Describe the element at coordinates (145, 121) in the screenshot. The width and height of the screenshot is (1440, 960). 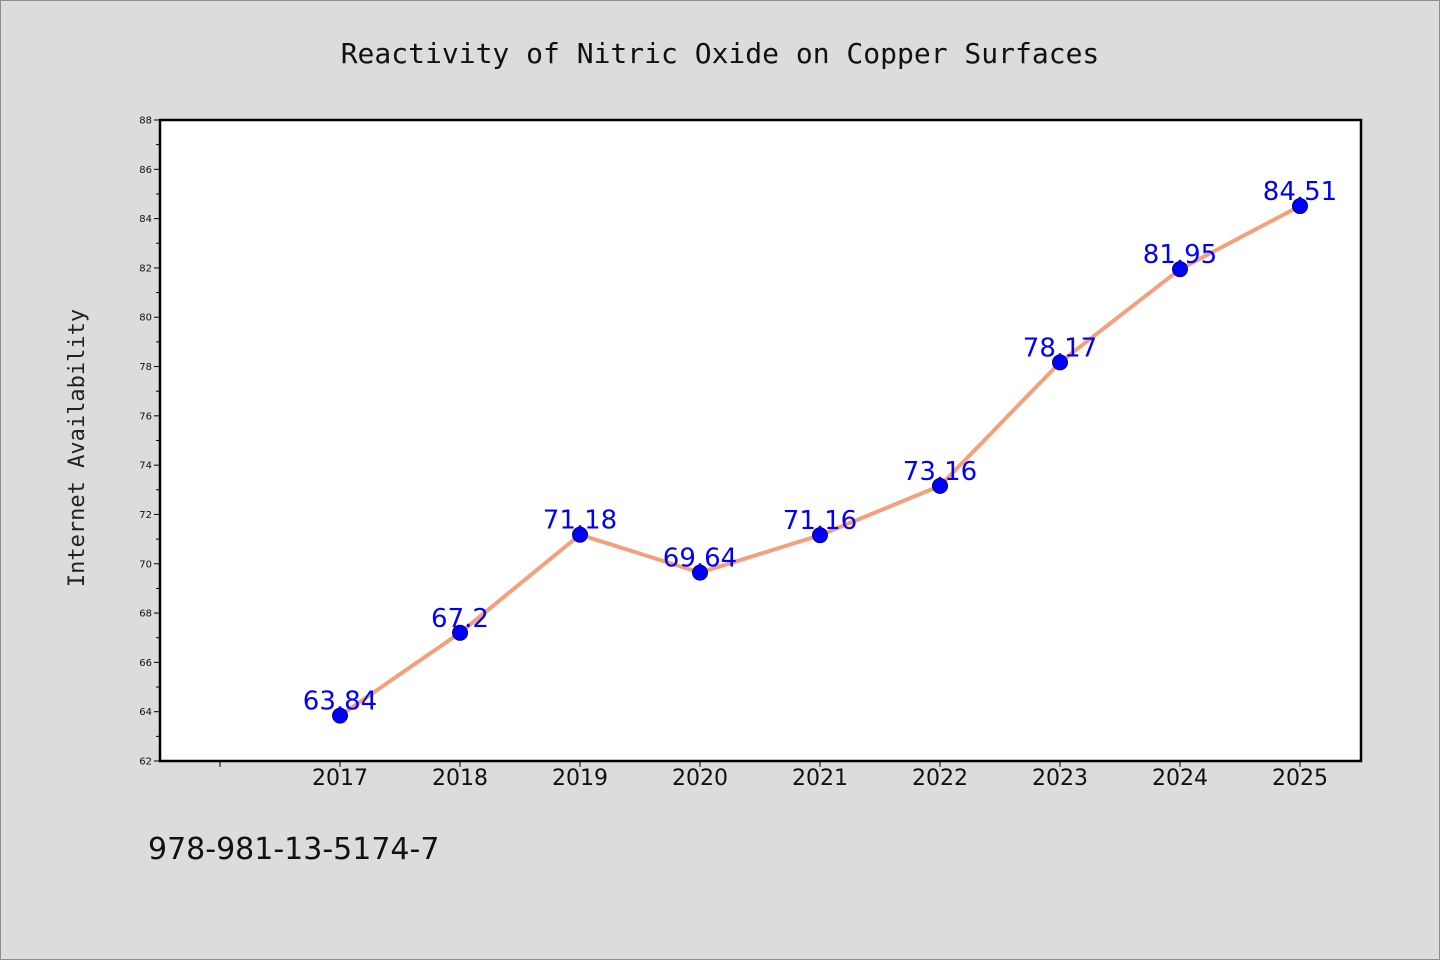
I see `y-tick-label: 88` at that location.